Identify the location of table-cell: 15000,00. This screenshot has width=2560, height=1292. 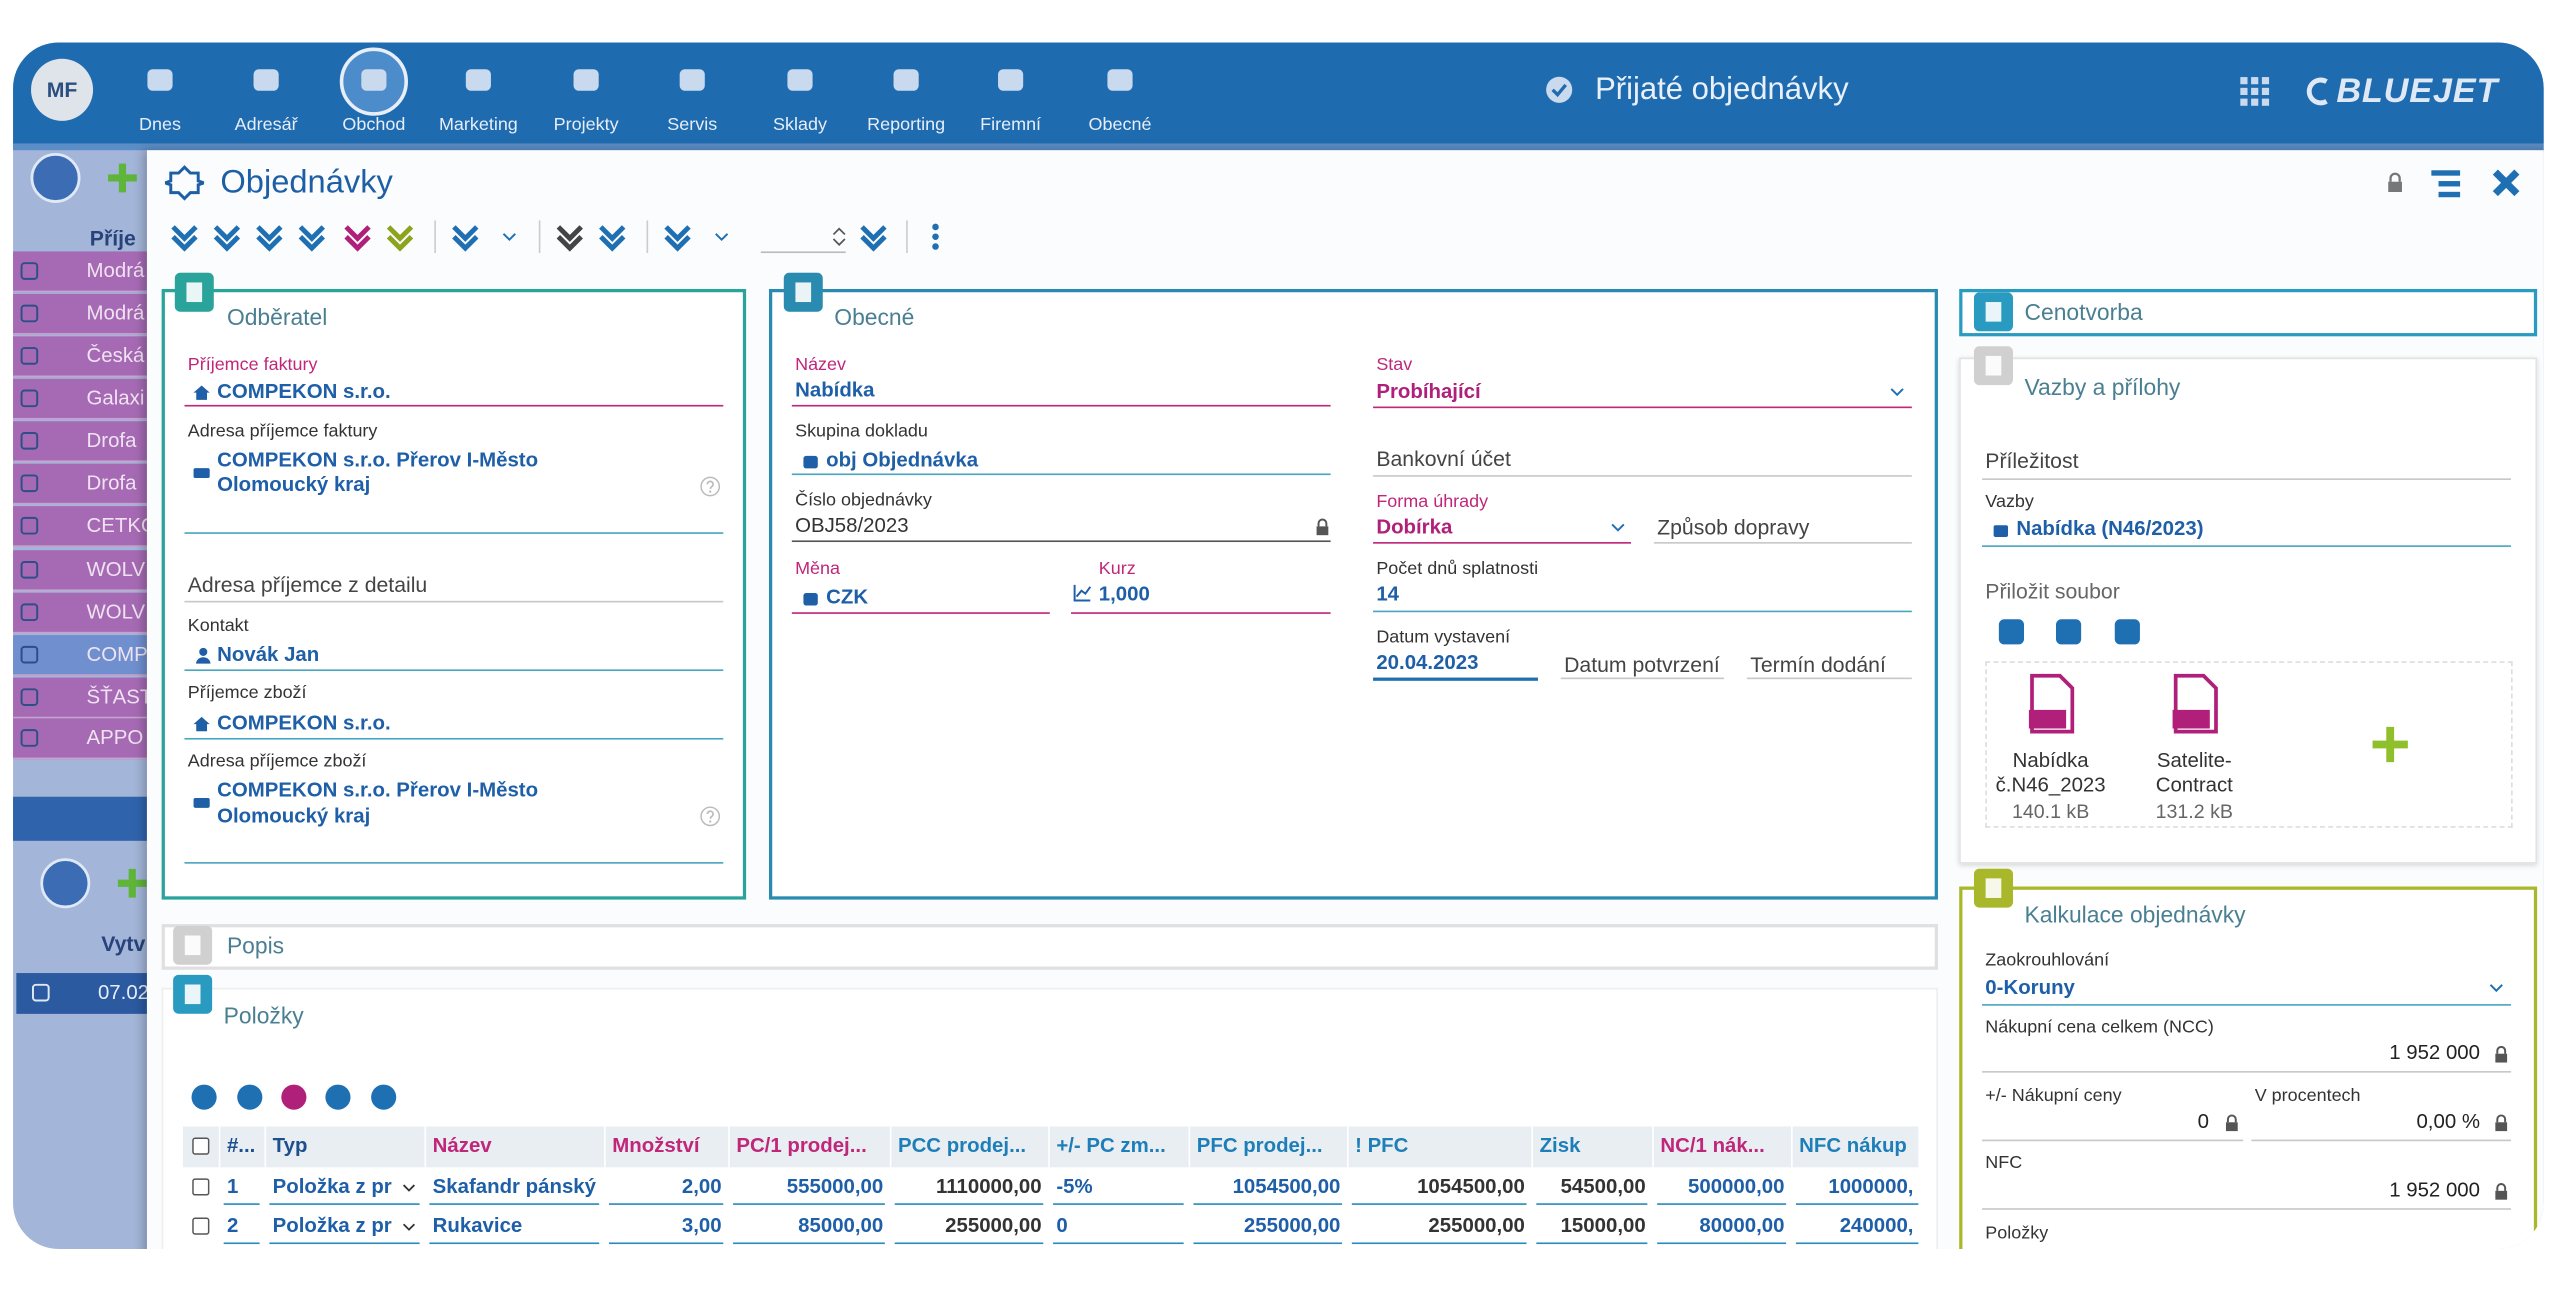
(1603, 1226).